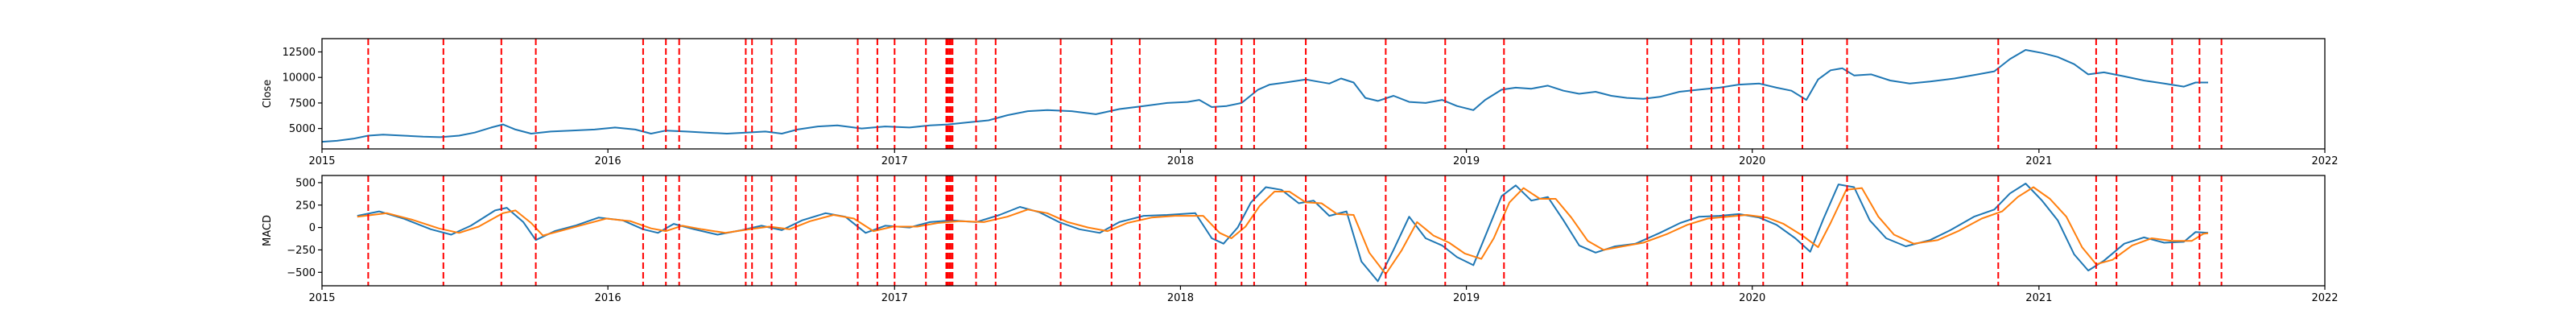 The width and height of the screenshot is (2576, 322). I want to click on y-tick-label: 5000, so click(302, 129).